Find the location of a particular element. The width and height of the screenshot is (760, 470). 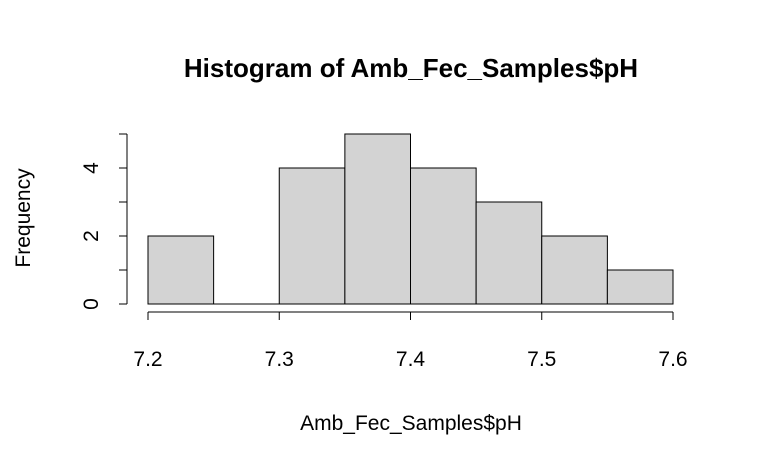

x-tick-label: 7.5 is located at coordinates (541, 359).